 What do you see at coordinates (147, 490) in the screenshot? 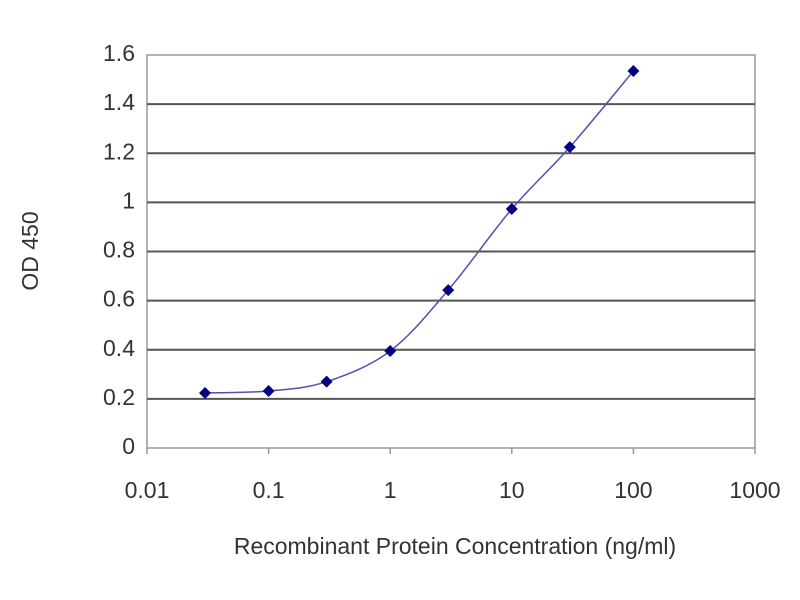
I see `x-tick-label: 0.01` at bounding box center [147, 490].